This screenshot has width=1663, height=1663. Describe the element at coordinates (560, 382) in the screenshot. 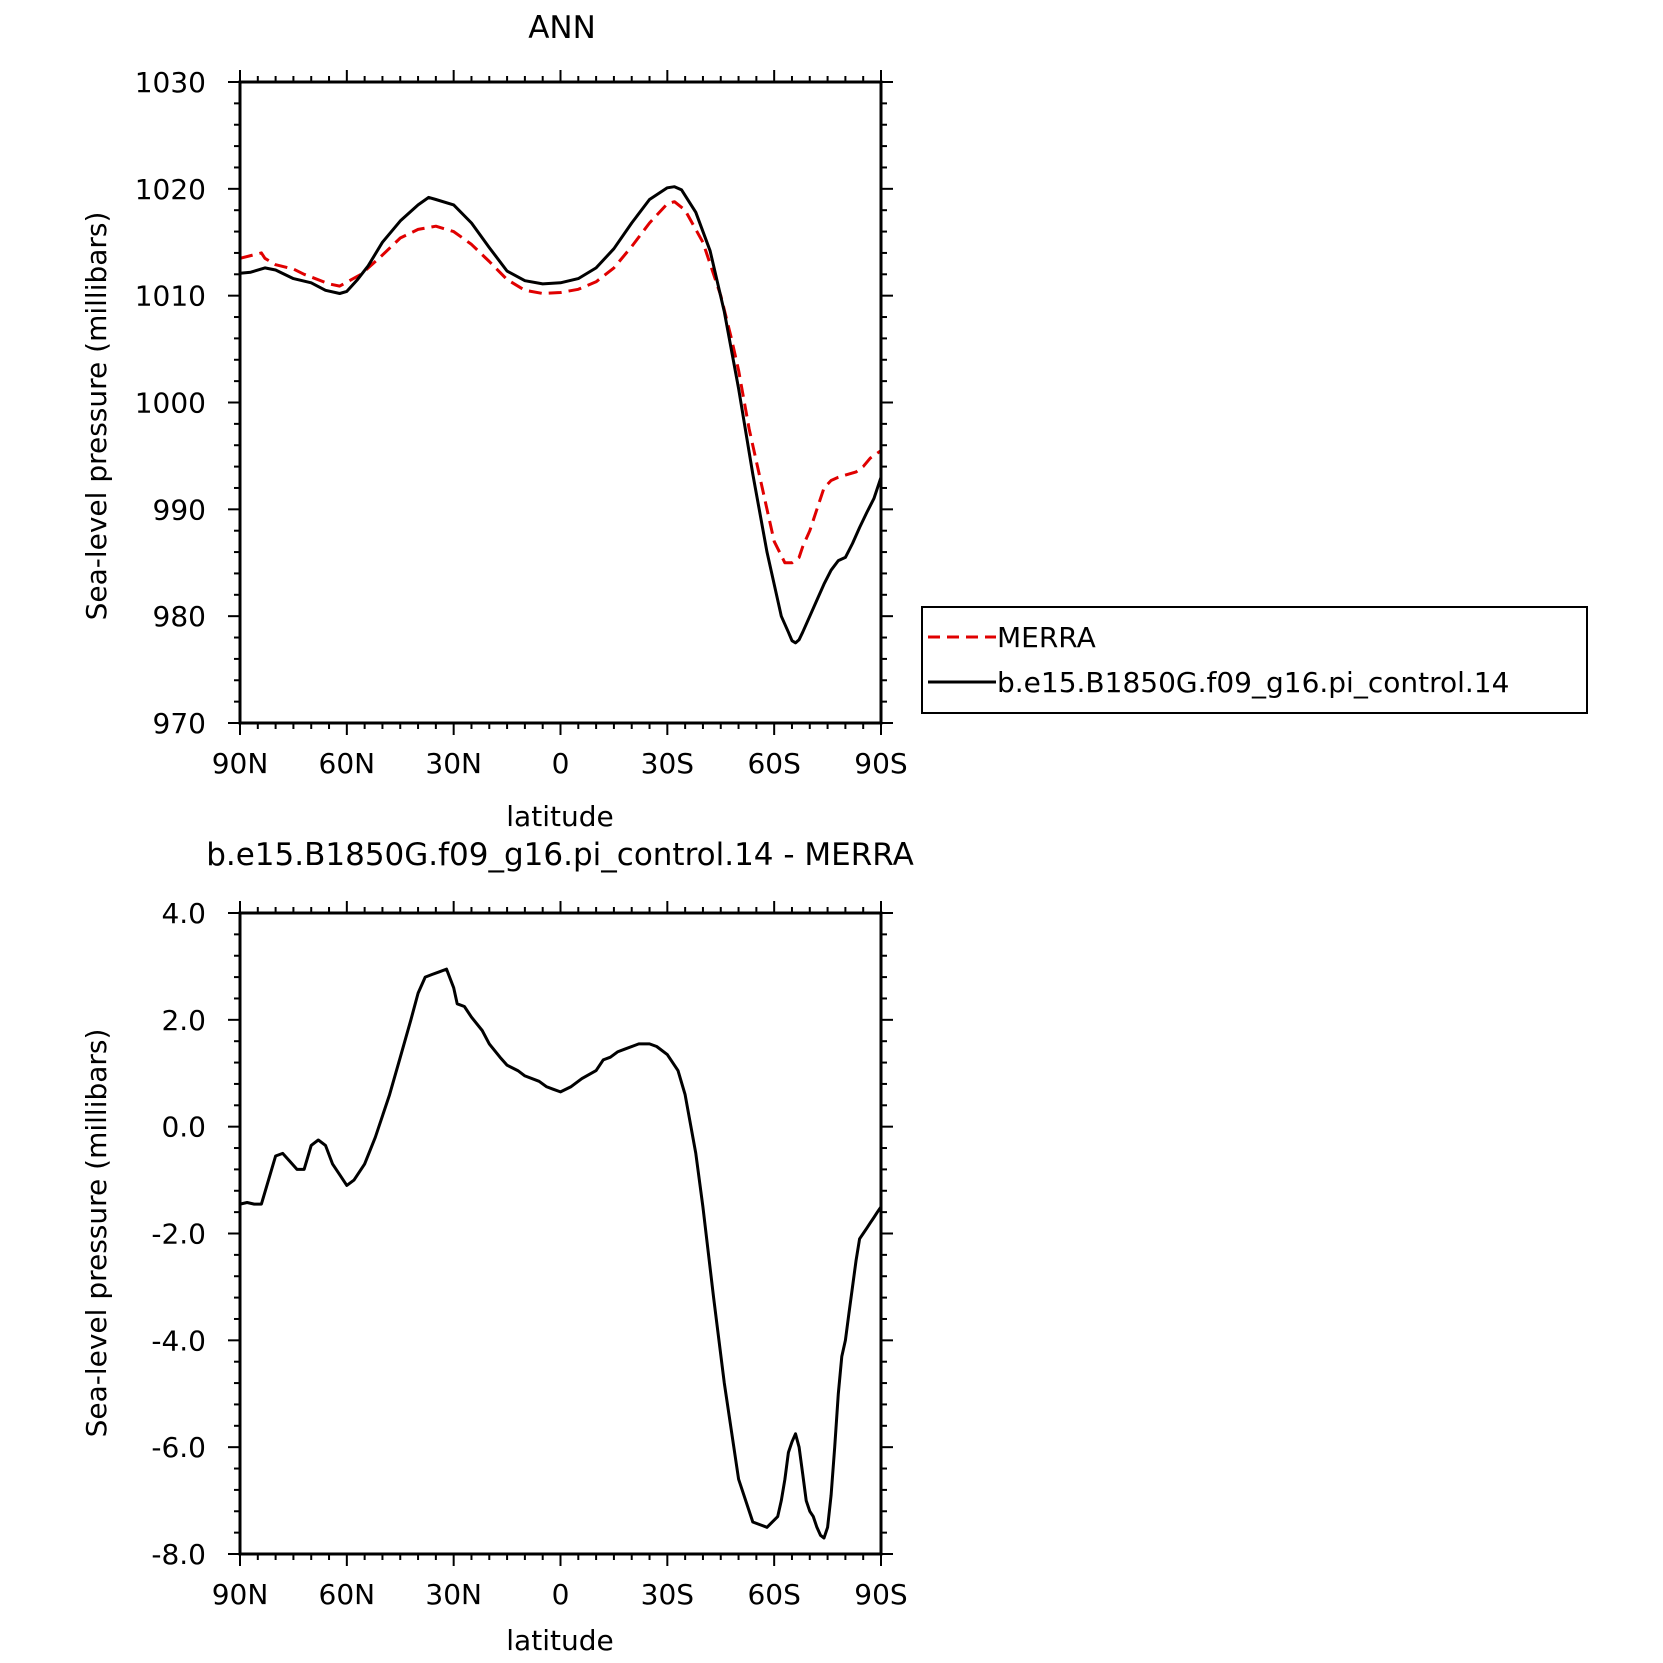

I see `panel-ann-merra-line` at that location.